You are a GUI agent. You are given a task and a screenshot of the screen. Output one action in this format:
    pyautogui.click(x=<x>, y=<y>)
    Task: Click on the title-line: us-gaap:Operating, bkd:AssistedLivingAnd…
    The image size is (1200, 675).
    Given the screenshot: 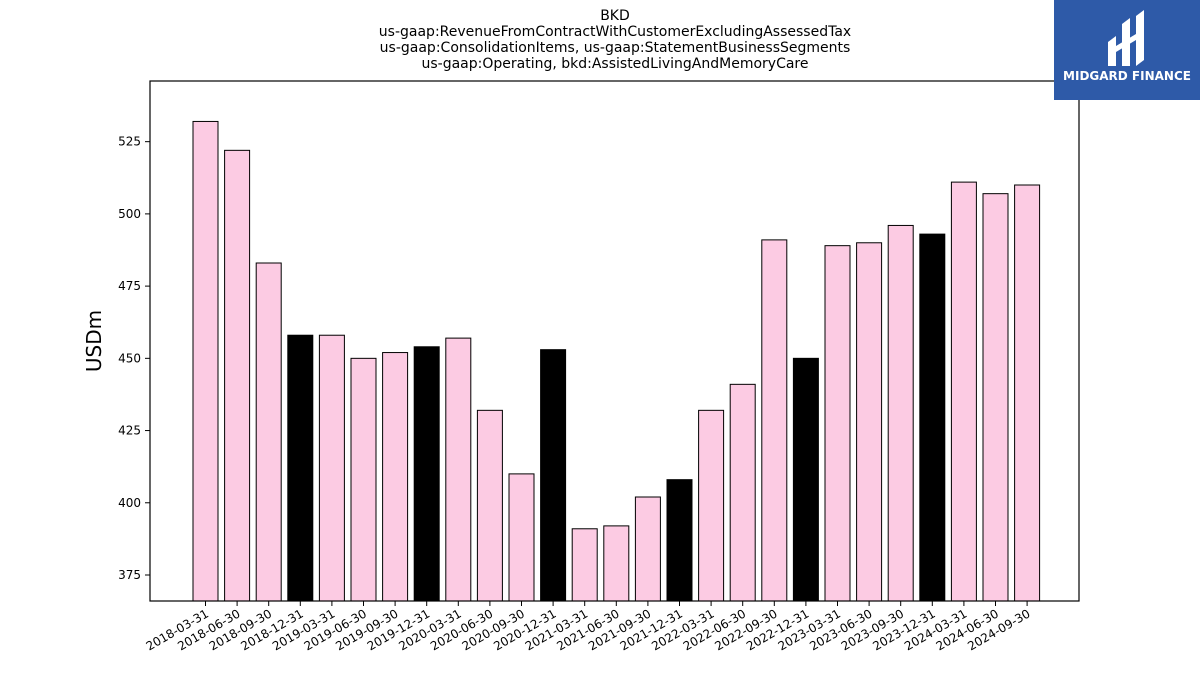 What is the action you would take?
    pyautogui.click(x=614, y=64)
    